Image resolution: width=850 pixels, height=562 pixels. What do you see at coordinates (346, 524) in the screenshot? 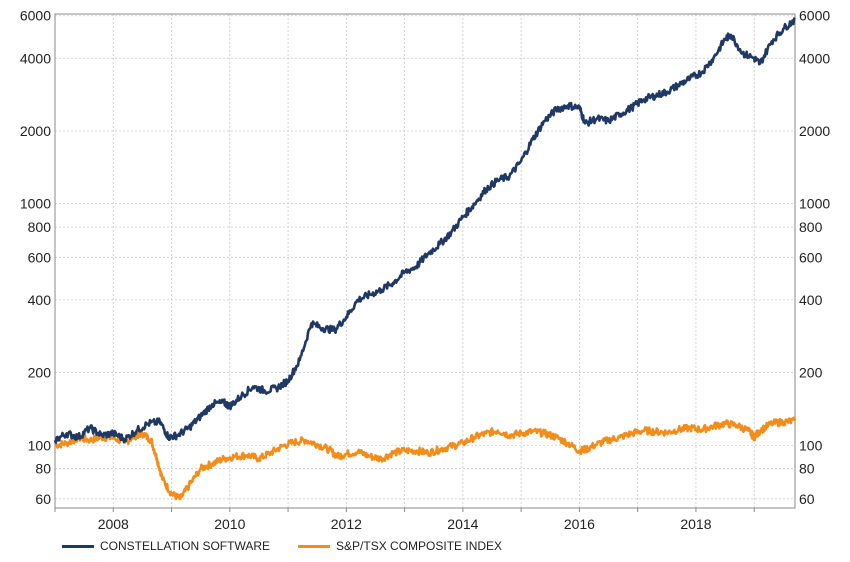
I see `x-tick-label: 2012` at bounding box center [346, 524].